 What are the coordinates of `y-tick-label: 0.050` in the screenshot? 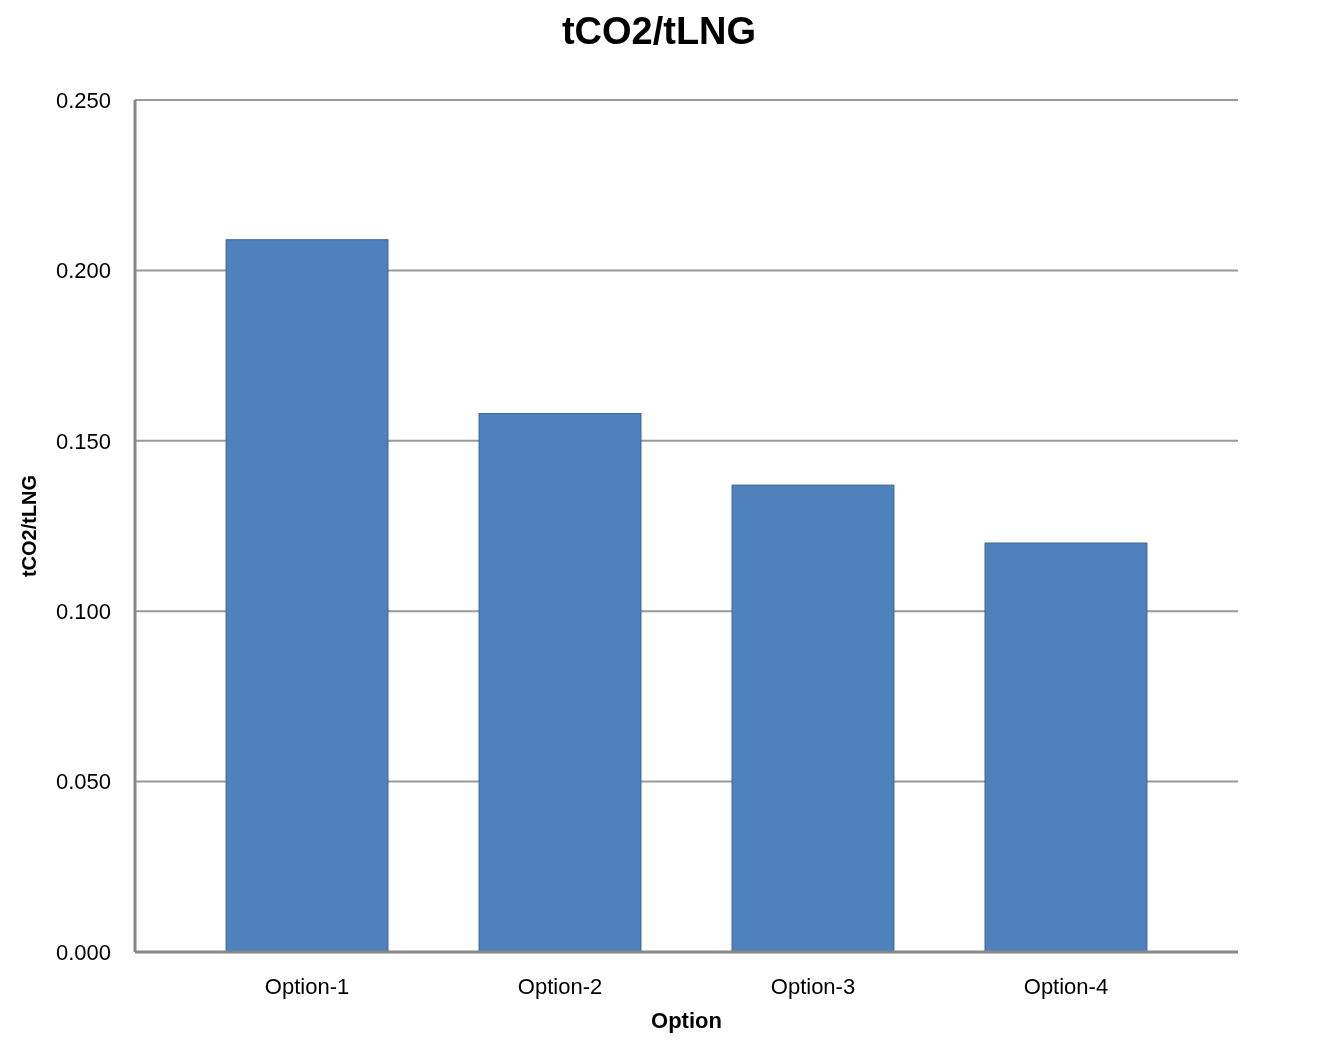 It's located at (83, 782).